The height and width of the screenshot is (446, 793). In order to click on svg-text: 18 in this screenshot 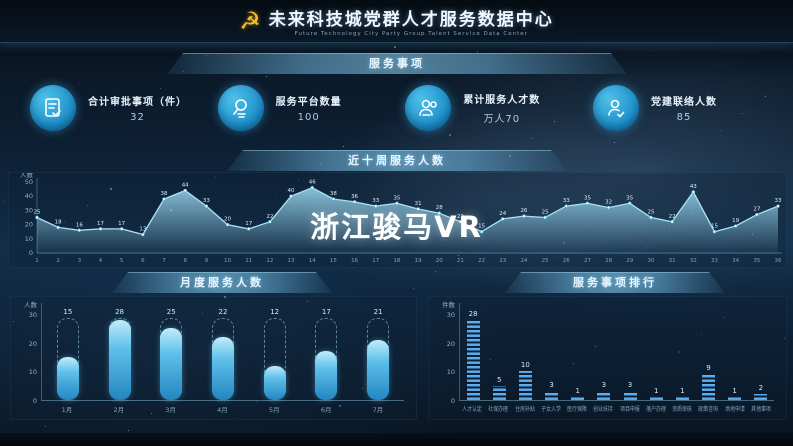, I will do `click(58, 222)`.